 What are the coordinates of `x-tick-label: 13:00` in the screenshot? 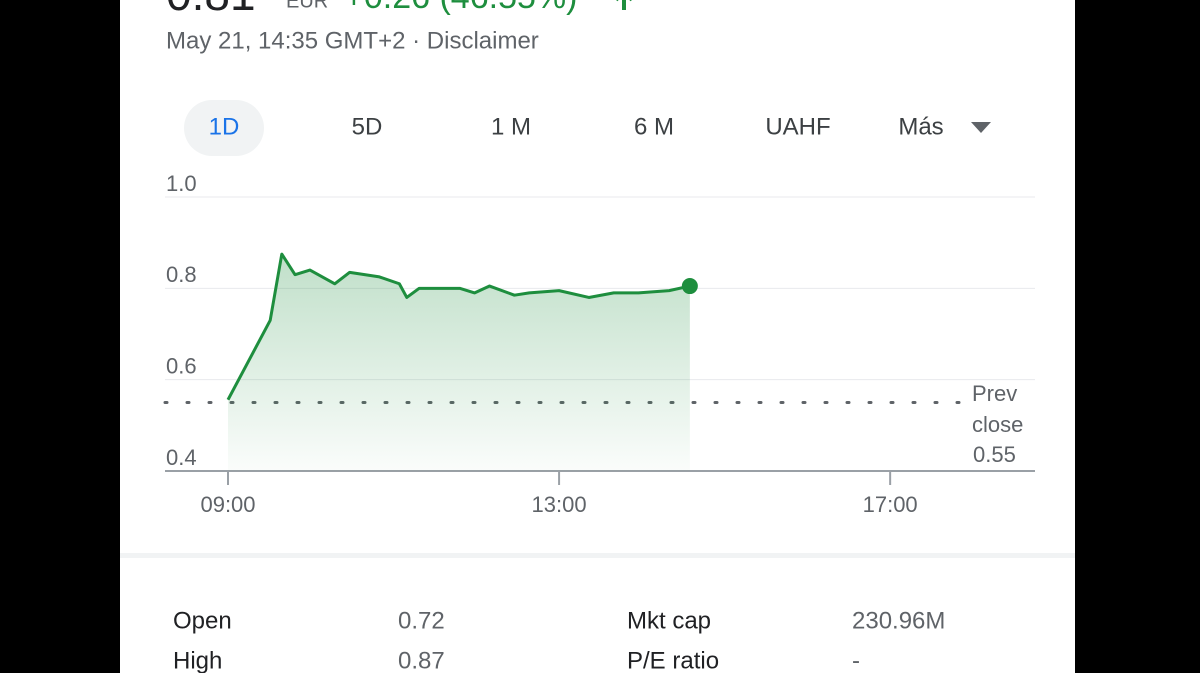 It's located at (559, 504).